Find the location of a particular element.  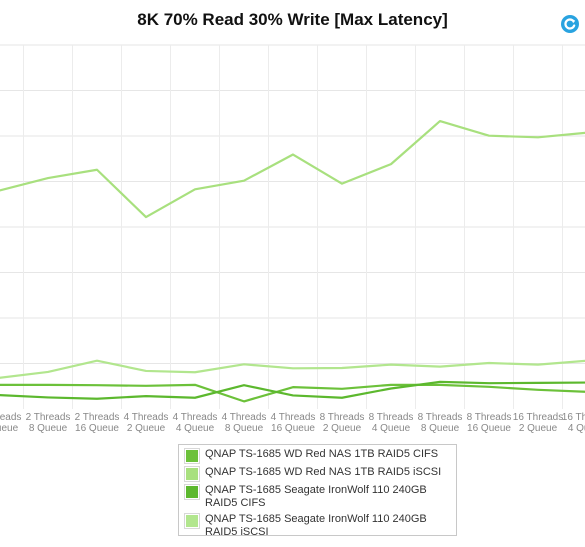

x-tick-label: 8 Threads 2 Queue is located at coordinates (342, 423).